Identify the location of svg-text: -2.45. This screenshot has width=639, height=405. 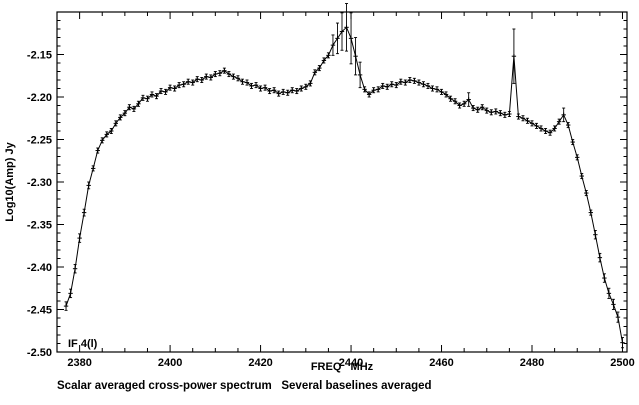
(39, 311).